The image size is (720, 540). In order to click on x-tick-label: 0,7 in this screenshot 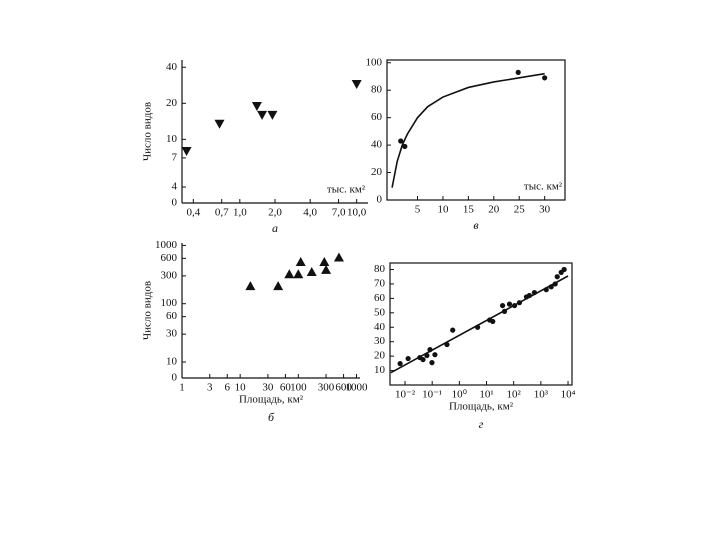, I will do `click(222, 213)`.